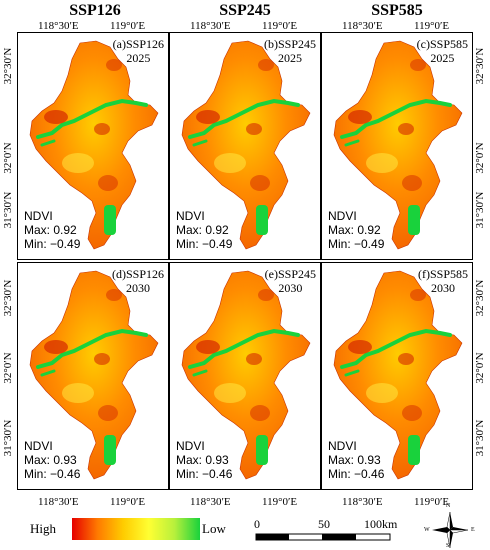  What do you see at coordinates (290, 281) in the screenshot?
I see `panel-label: (e)SSP245 2030` at bounding box center [290, 281].